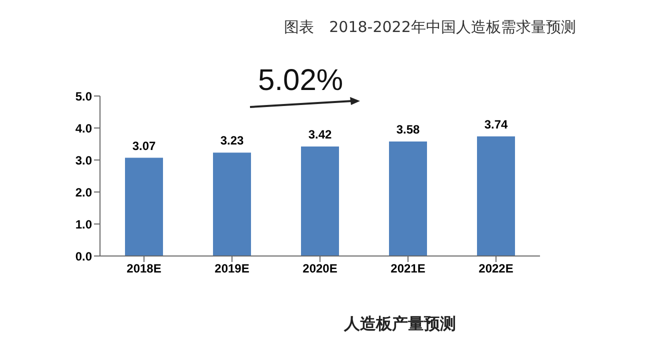 This screenshot has width=663, height=350. I want to click on data-label: 3.23, so click(232, 141).